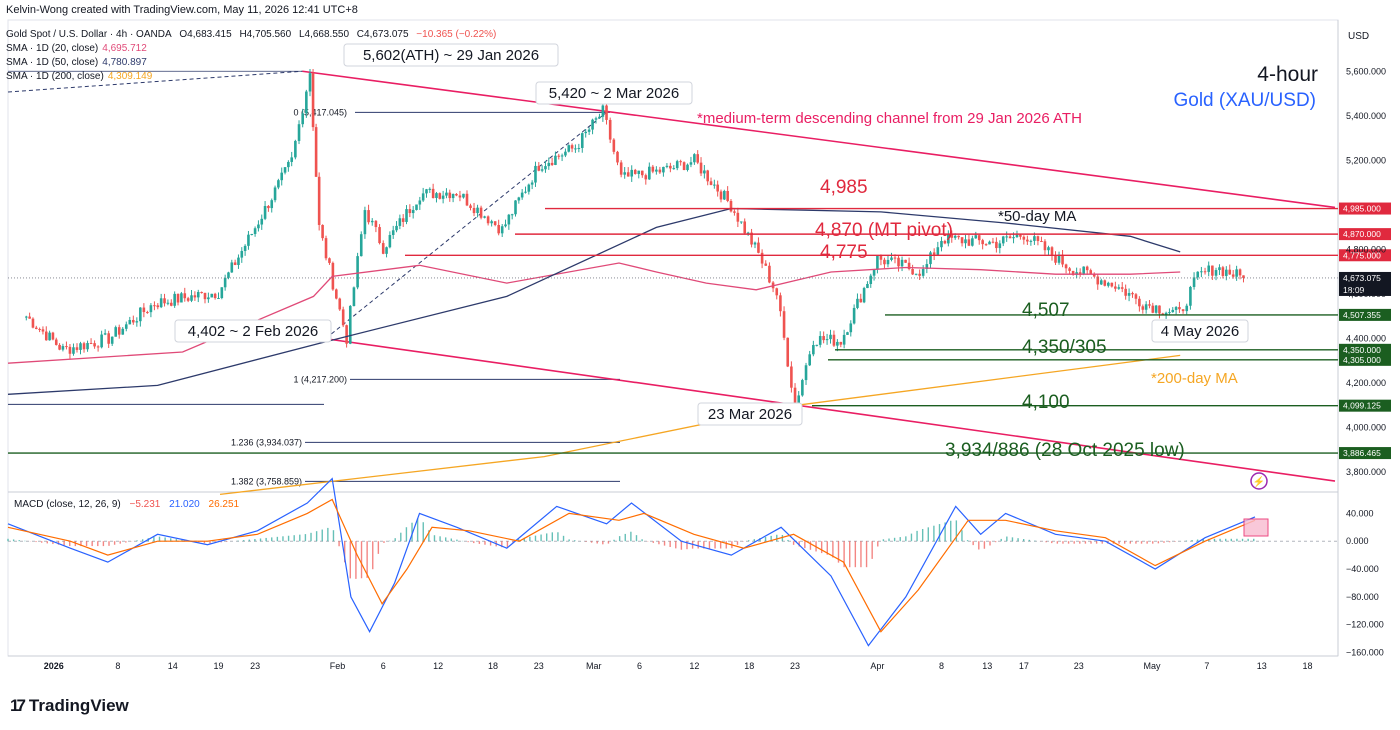 The height and width of the screenshot is (730, 1400). I want to click on tradingview-footer: 17 TradingView, so click(69, 706).